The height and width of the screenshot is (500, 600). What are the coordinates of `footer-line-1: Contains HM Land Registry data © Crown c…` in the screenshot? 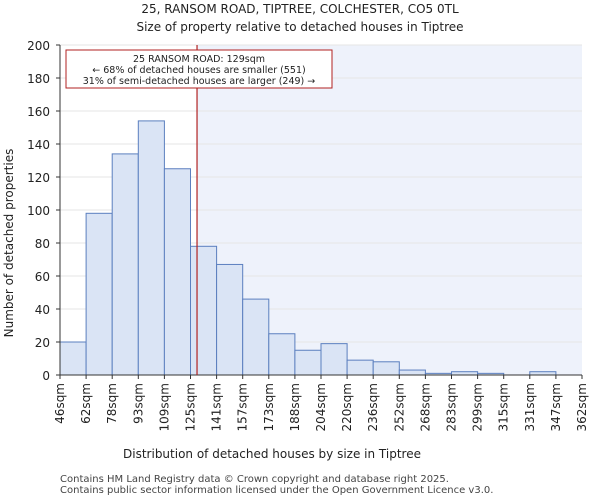 It's located at (254, 479).